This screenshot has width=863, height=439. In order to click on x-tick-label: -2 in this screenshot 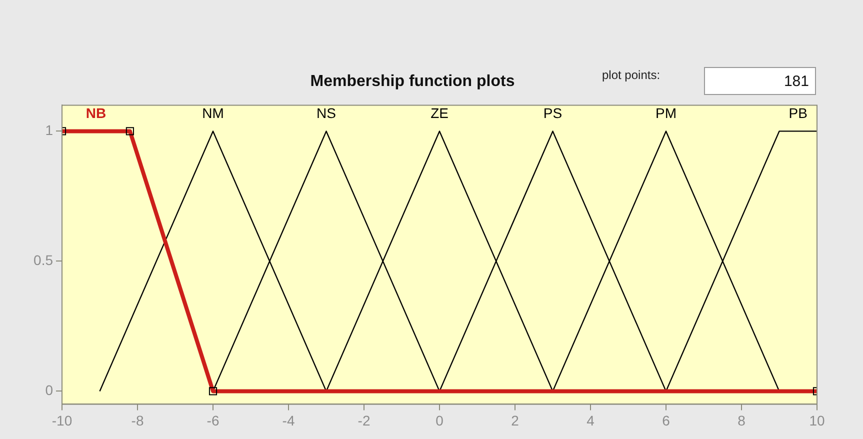, I will do `click(364, 420)`.